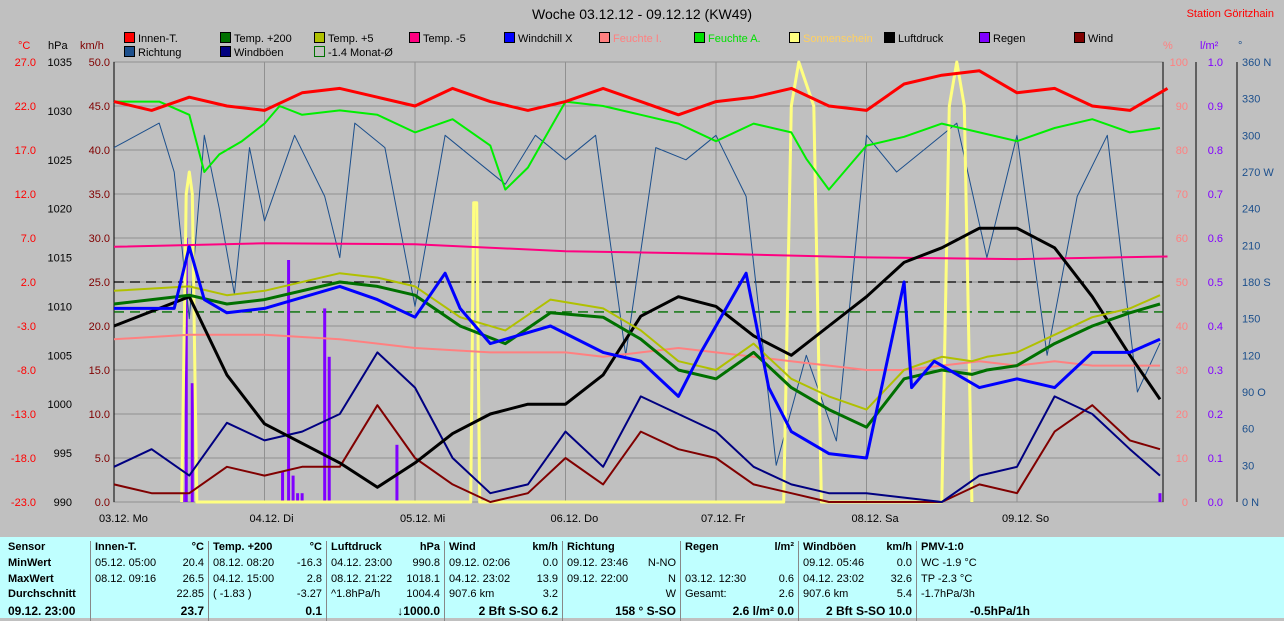  I want to click on stats-label-min: MinWert, so click(30, 563).